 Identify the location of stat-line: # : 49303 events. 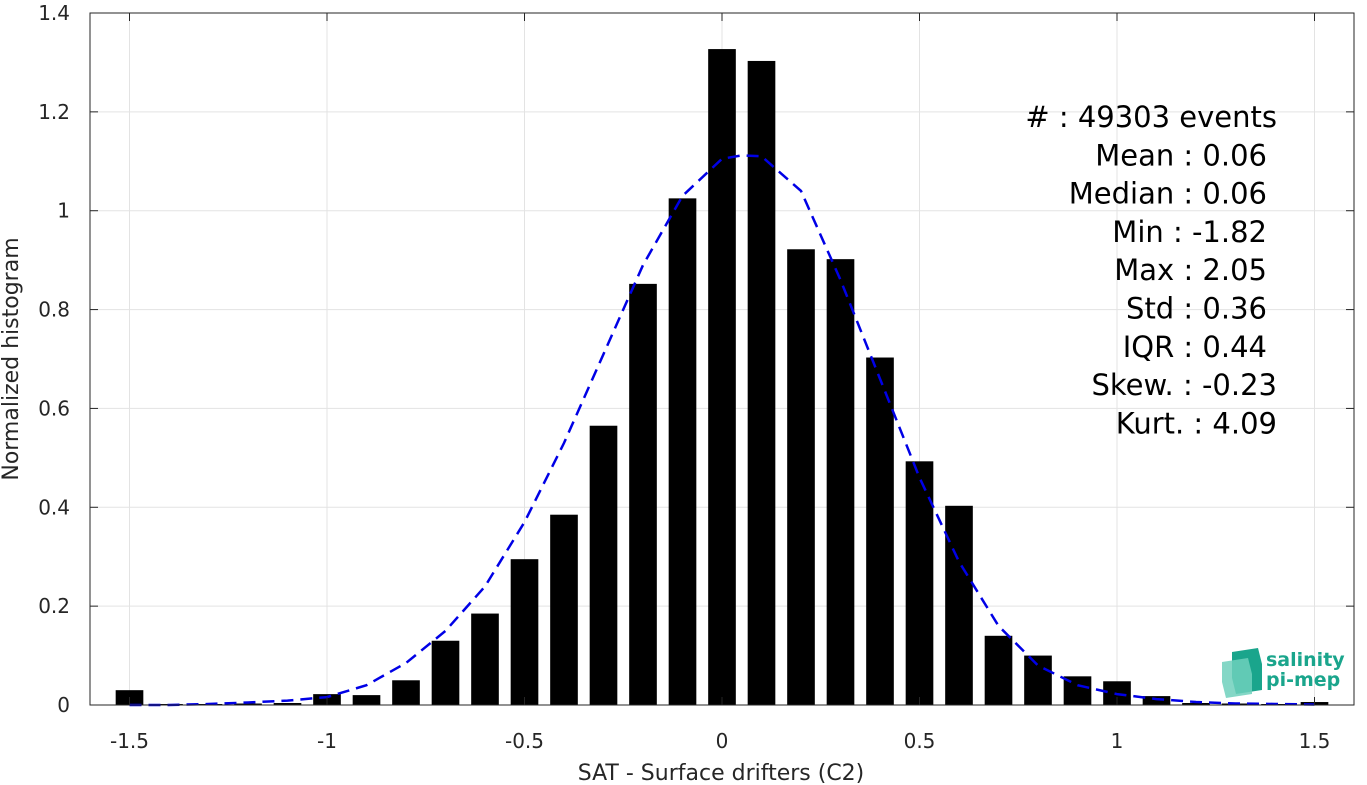
(1151, 117).